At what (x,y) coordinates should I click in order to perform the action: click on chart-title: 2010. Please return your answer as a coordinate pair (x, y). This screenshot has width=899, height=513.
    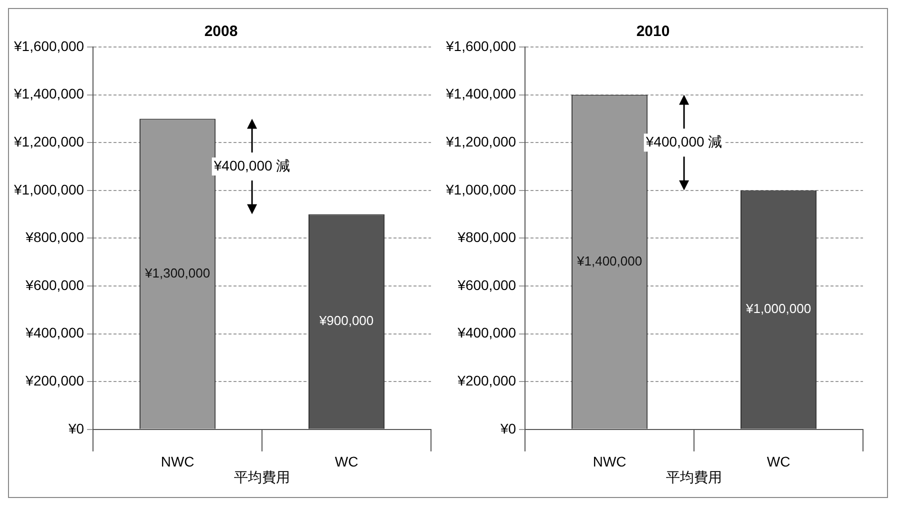
    Looking at the image, I should click on (653, 31).